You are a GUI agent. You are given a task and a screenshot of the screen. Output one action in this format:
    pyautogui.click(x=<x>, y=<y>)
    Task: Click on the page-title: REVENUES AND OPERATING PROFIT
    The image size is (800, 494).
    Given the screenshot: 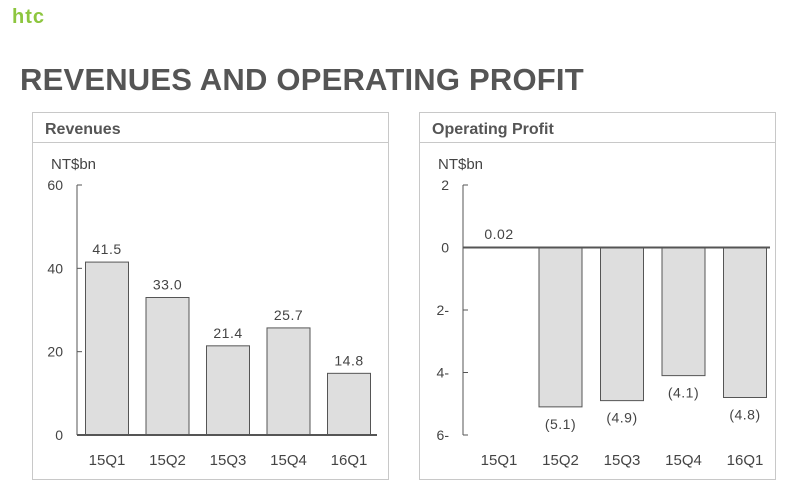 What is the action you would take?
    pyautogui.click(x=302, y=79)
    